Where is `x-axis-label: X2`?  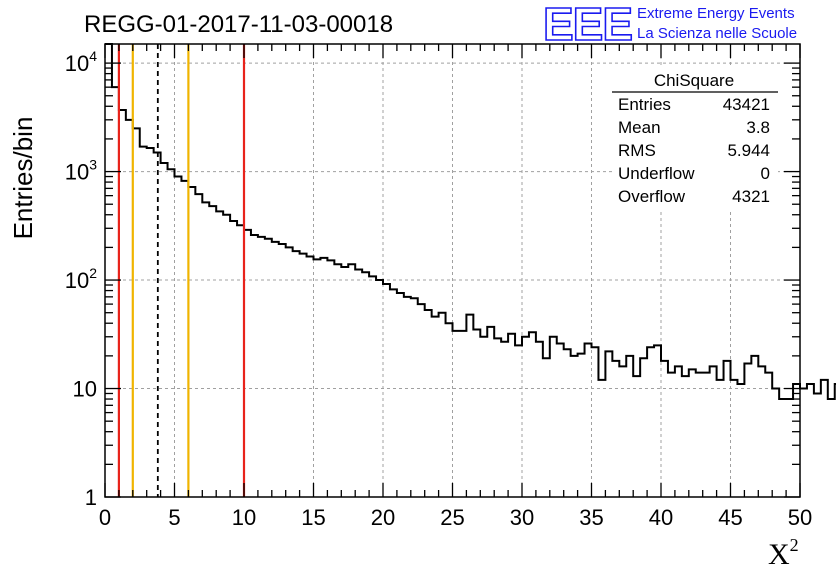 x-axis-label: X2 is located at coordinates (783, 553).